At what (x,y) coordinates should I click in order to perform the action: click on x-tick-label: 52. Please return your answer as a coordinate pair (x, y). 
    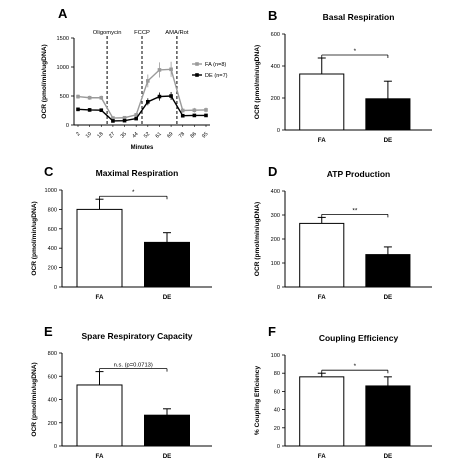
    Looking at the image, I should click on (147, 135).